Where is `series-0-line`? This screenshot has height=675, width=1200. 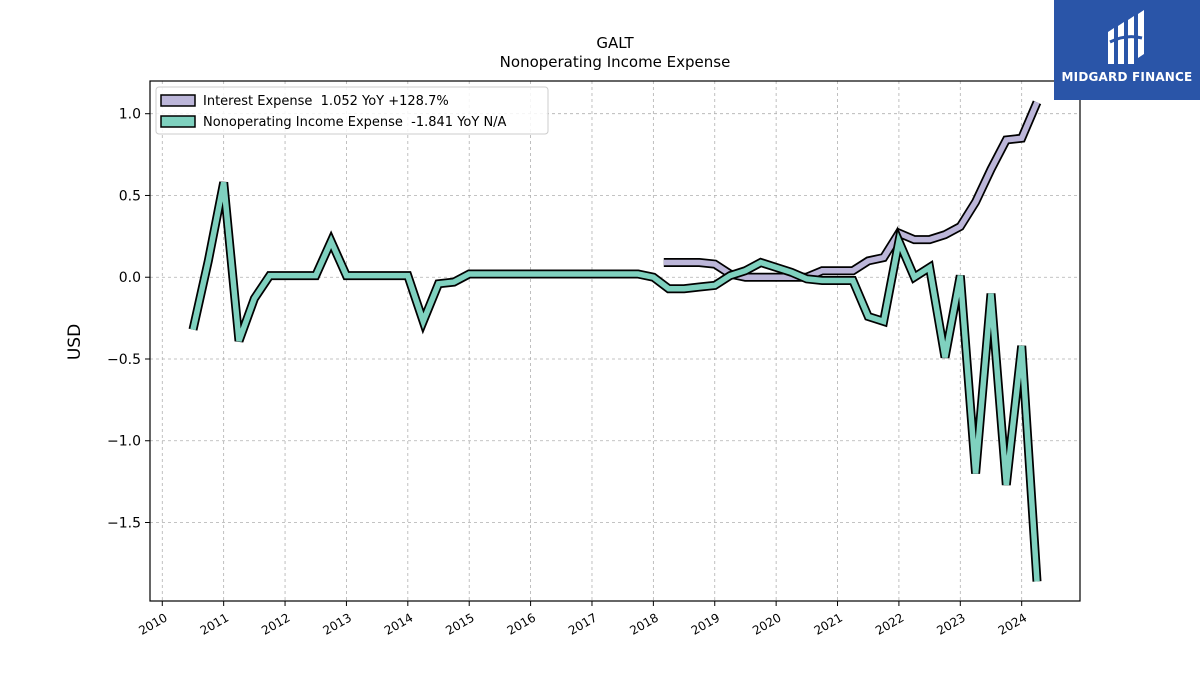
series-0-line is located at coordinates (851, 190).